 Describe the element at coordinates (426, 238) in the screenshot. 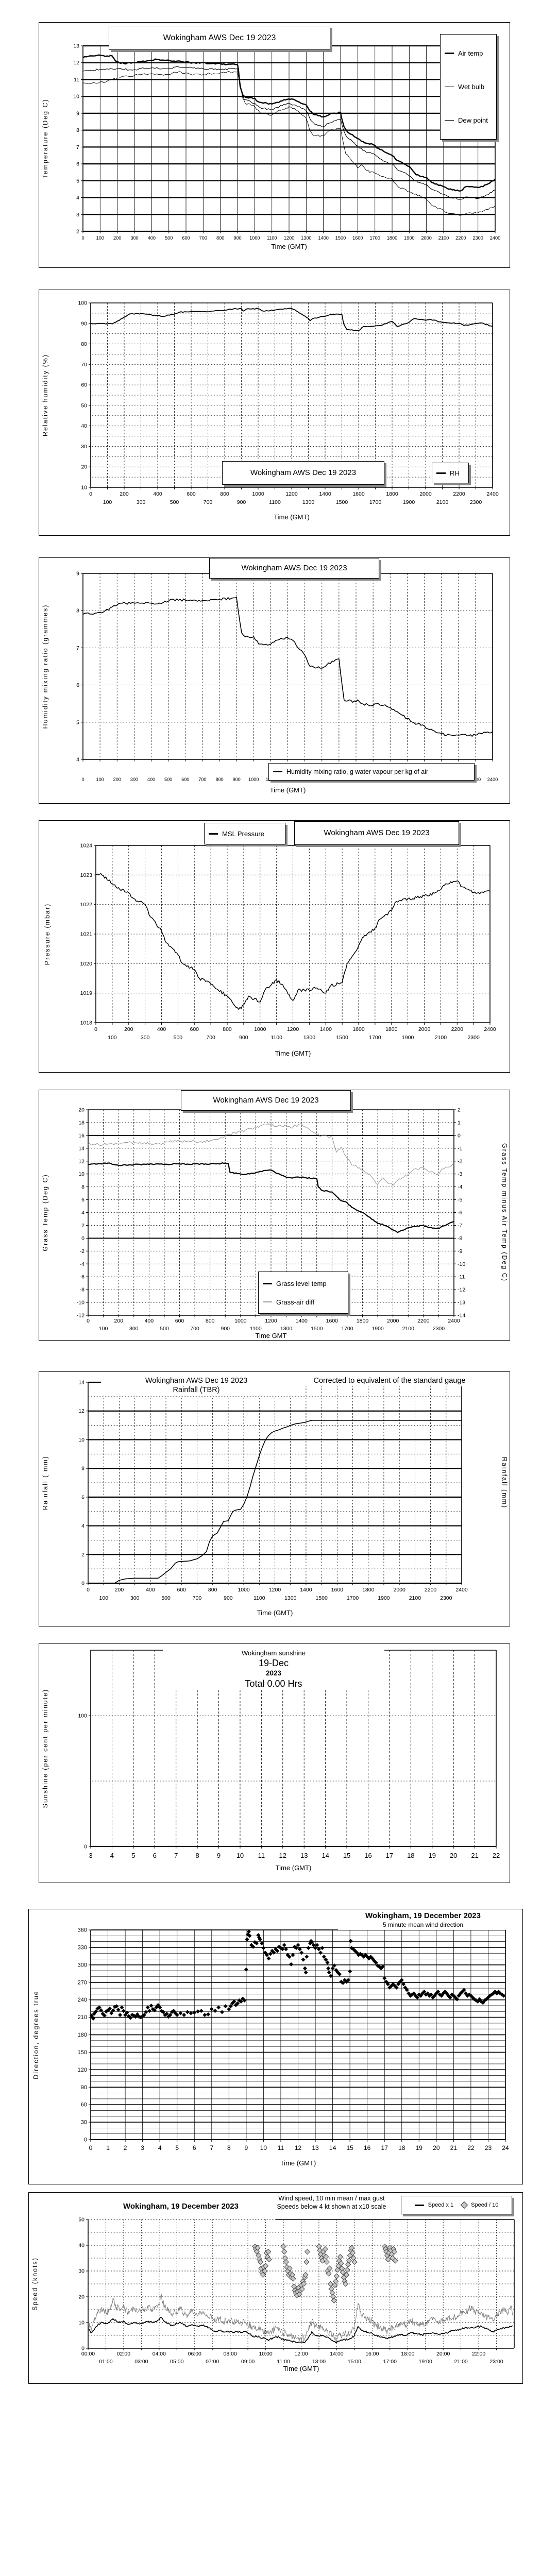

I see `x-tick-label: 2000` at that location.